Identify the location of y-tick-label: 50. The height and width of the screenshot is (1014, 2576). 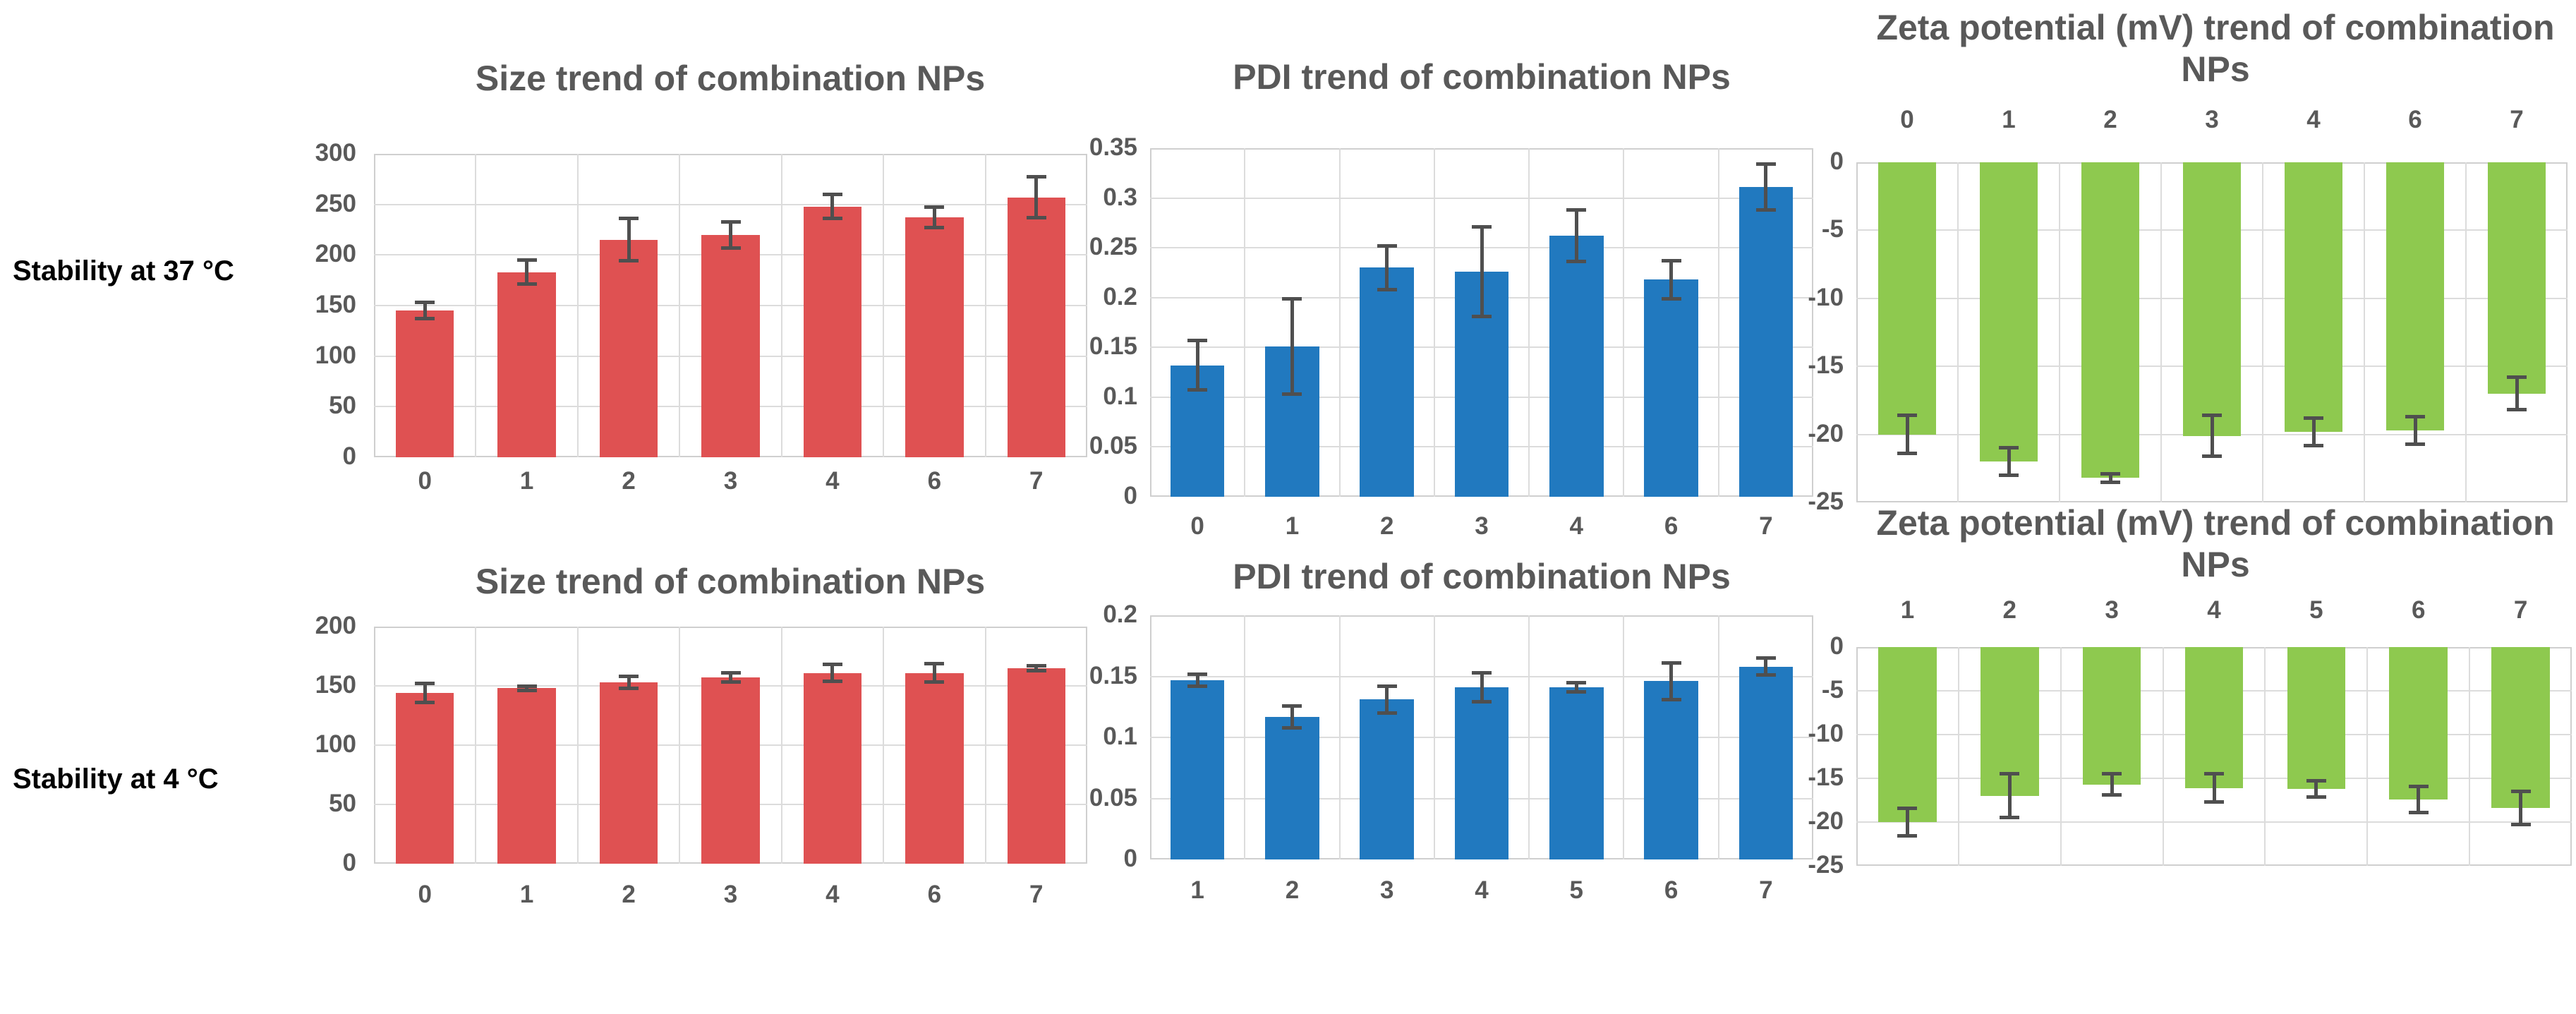
(343, 406).